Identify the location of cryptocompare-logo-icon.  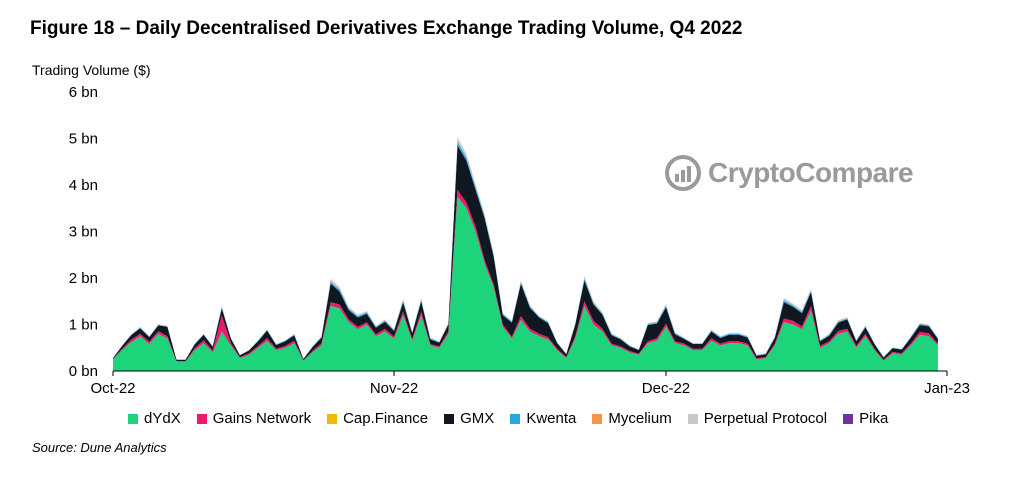
(683, 173).